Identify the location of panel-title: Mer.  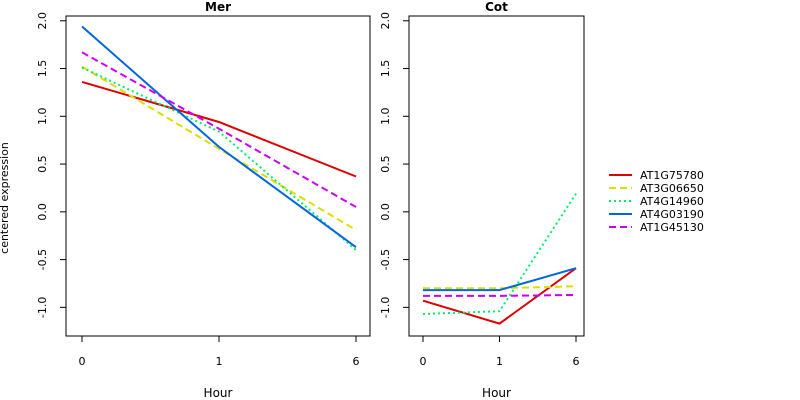
(218, 7).